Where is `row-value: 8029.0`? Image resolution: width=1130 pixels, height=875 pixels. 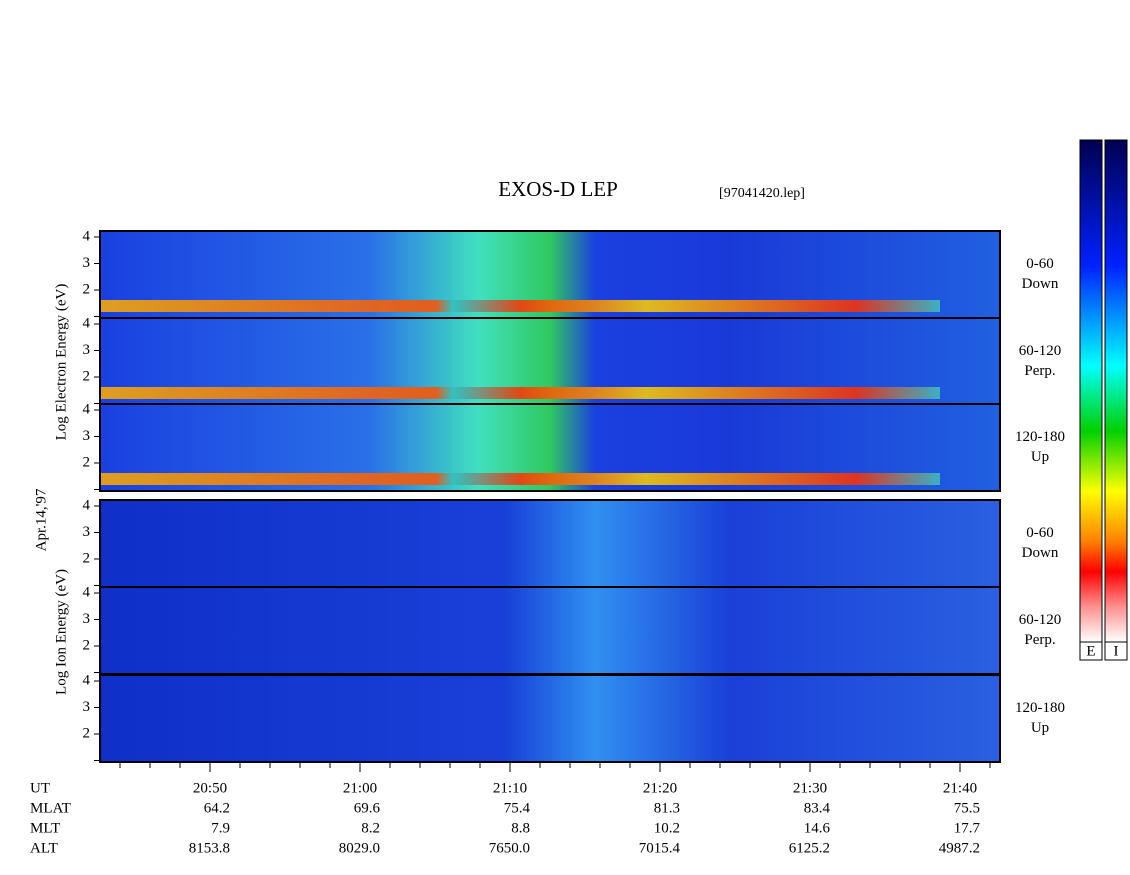
row-value: 8029.0 is located at coordinates (359, 848).